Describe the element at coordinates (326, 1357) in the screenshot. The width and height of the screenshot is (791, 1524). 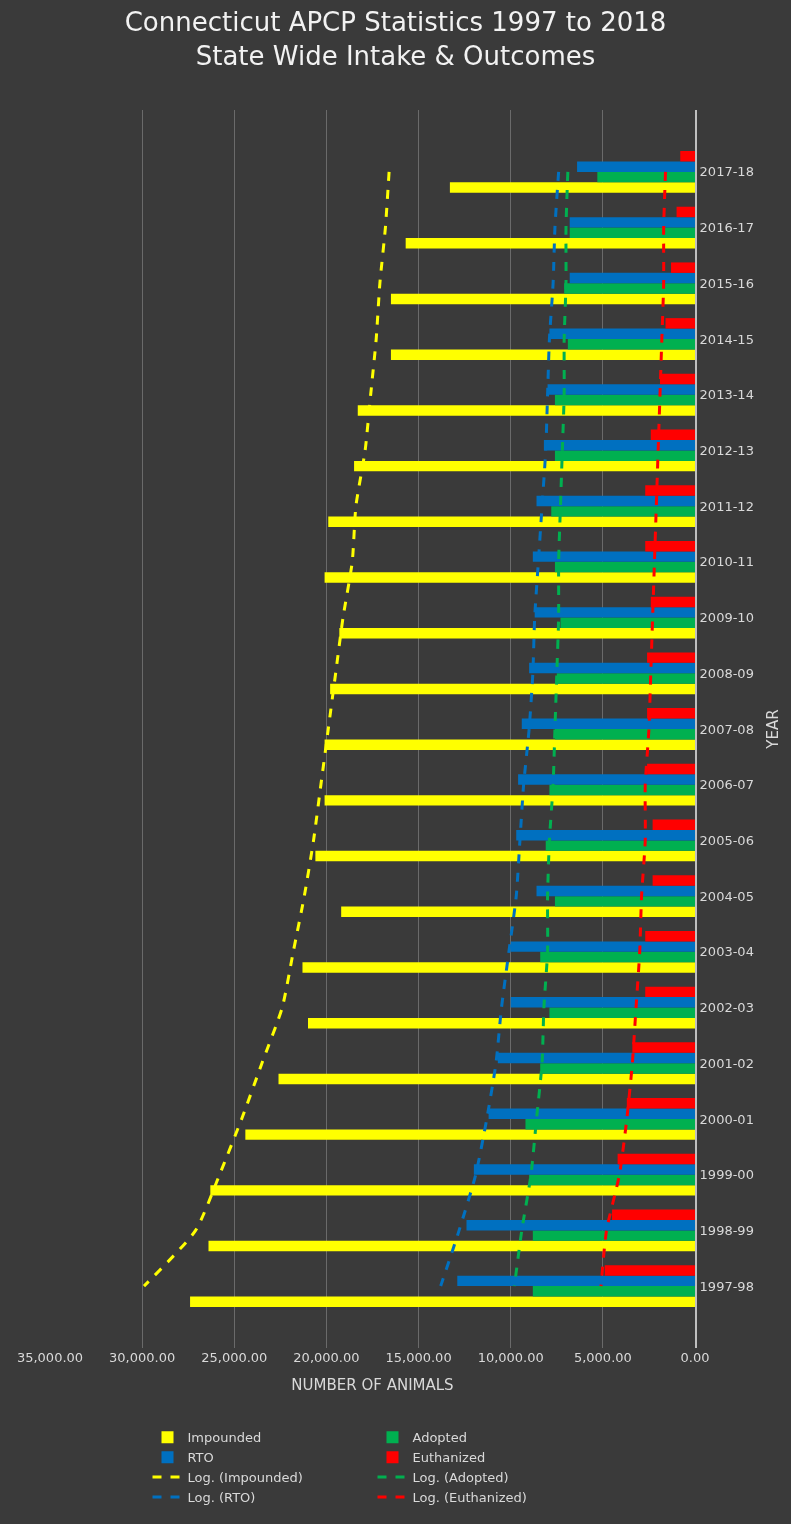
I see `x-tick-label: 20,000.00` at that location.